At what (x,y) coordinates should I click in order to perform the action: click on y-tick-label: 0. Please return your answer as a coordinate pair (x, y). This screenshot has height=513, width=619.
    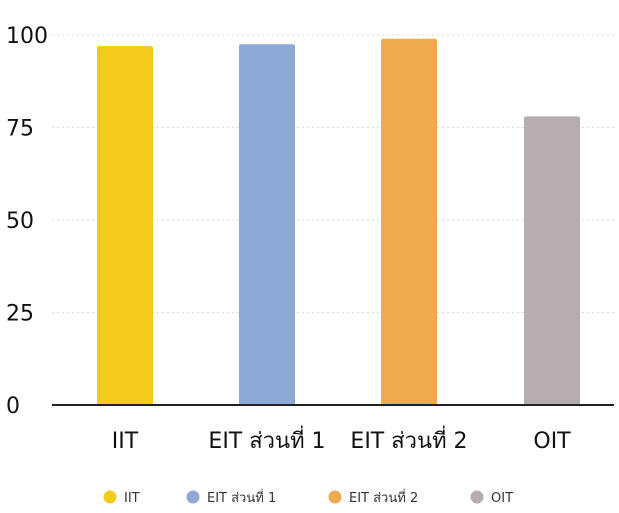
    Looking at the image, I should click on (13, 406).